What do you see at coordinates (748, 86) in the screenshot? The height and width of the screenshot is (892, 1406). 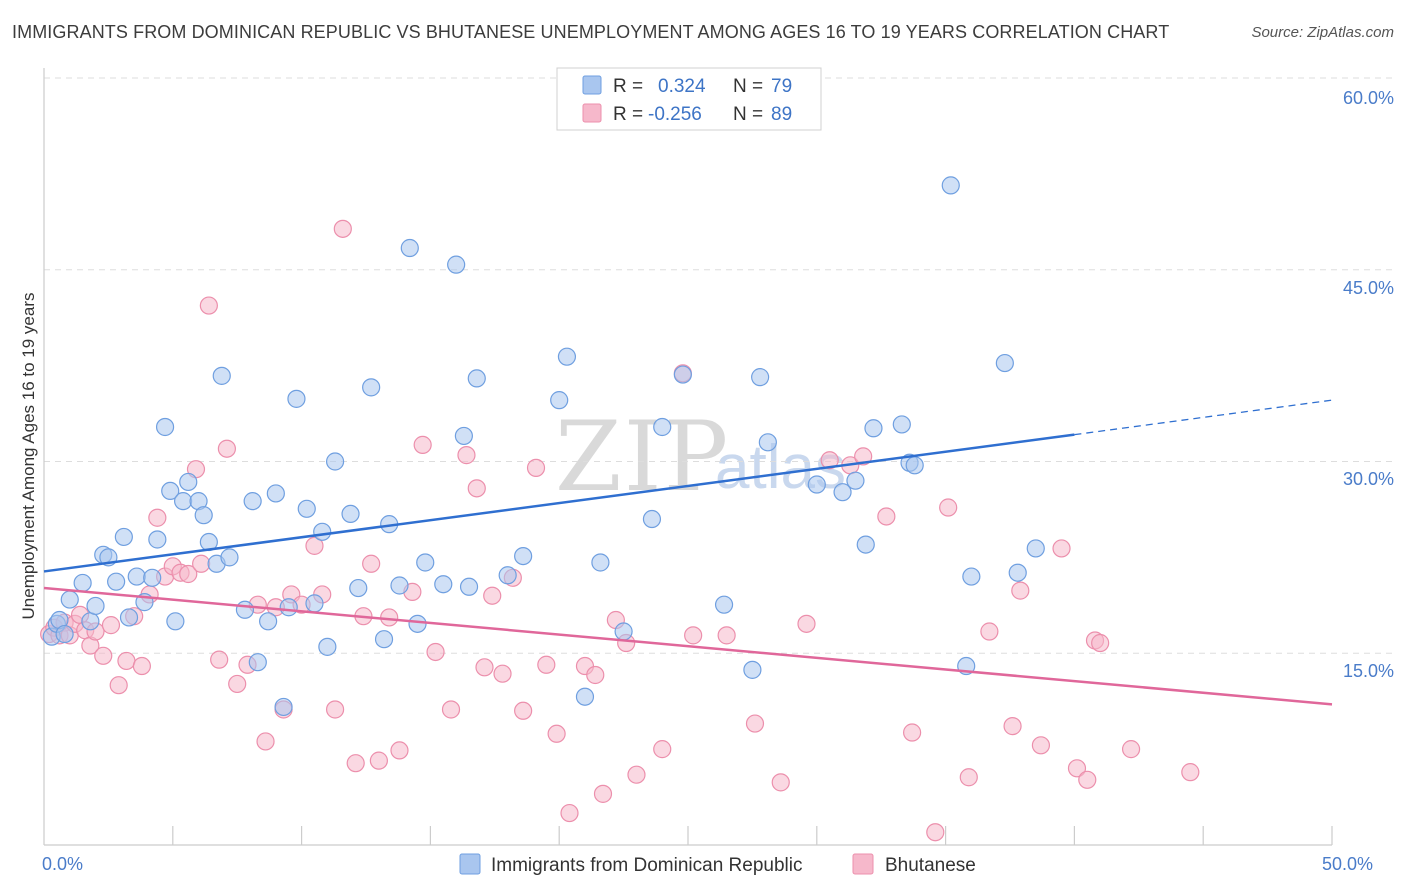 I see `legend-blue-n-label: N =` at bounding box center [748, 86].